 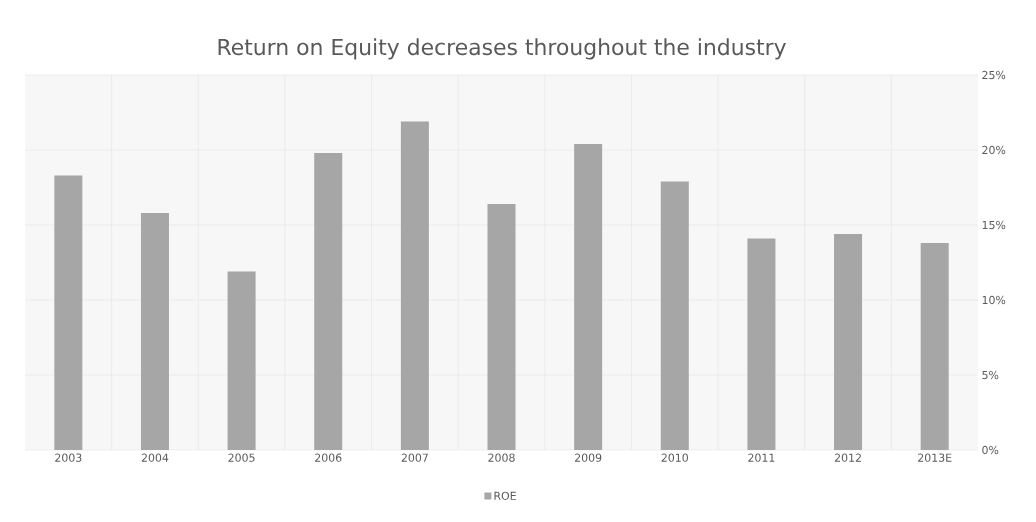 I want to click on x-tick-label: 2006, so click(x=328, y=457).